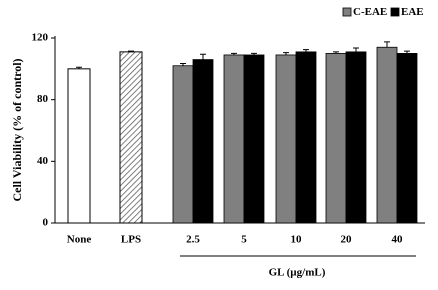  I want to click on x-tick-label: 40, so click(398, 240).